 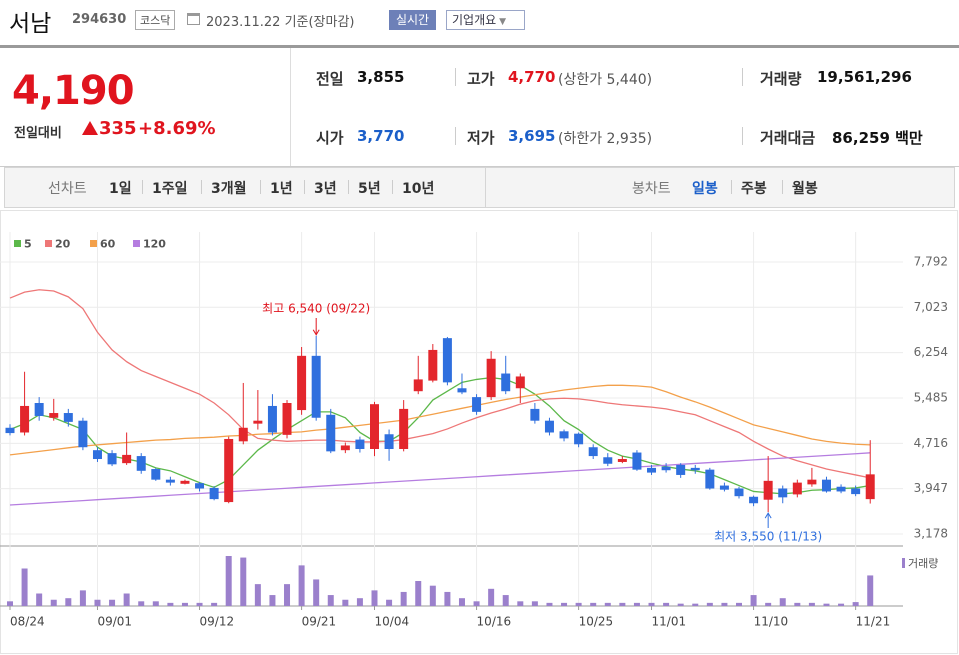 What do you see at coordinates (771, 622) in the screenshot?
I see `x-tick-label: 11/10` at bounding box center [771, 622].